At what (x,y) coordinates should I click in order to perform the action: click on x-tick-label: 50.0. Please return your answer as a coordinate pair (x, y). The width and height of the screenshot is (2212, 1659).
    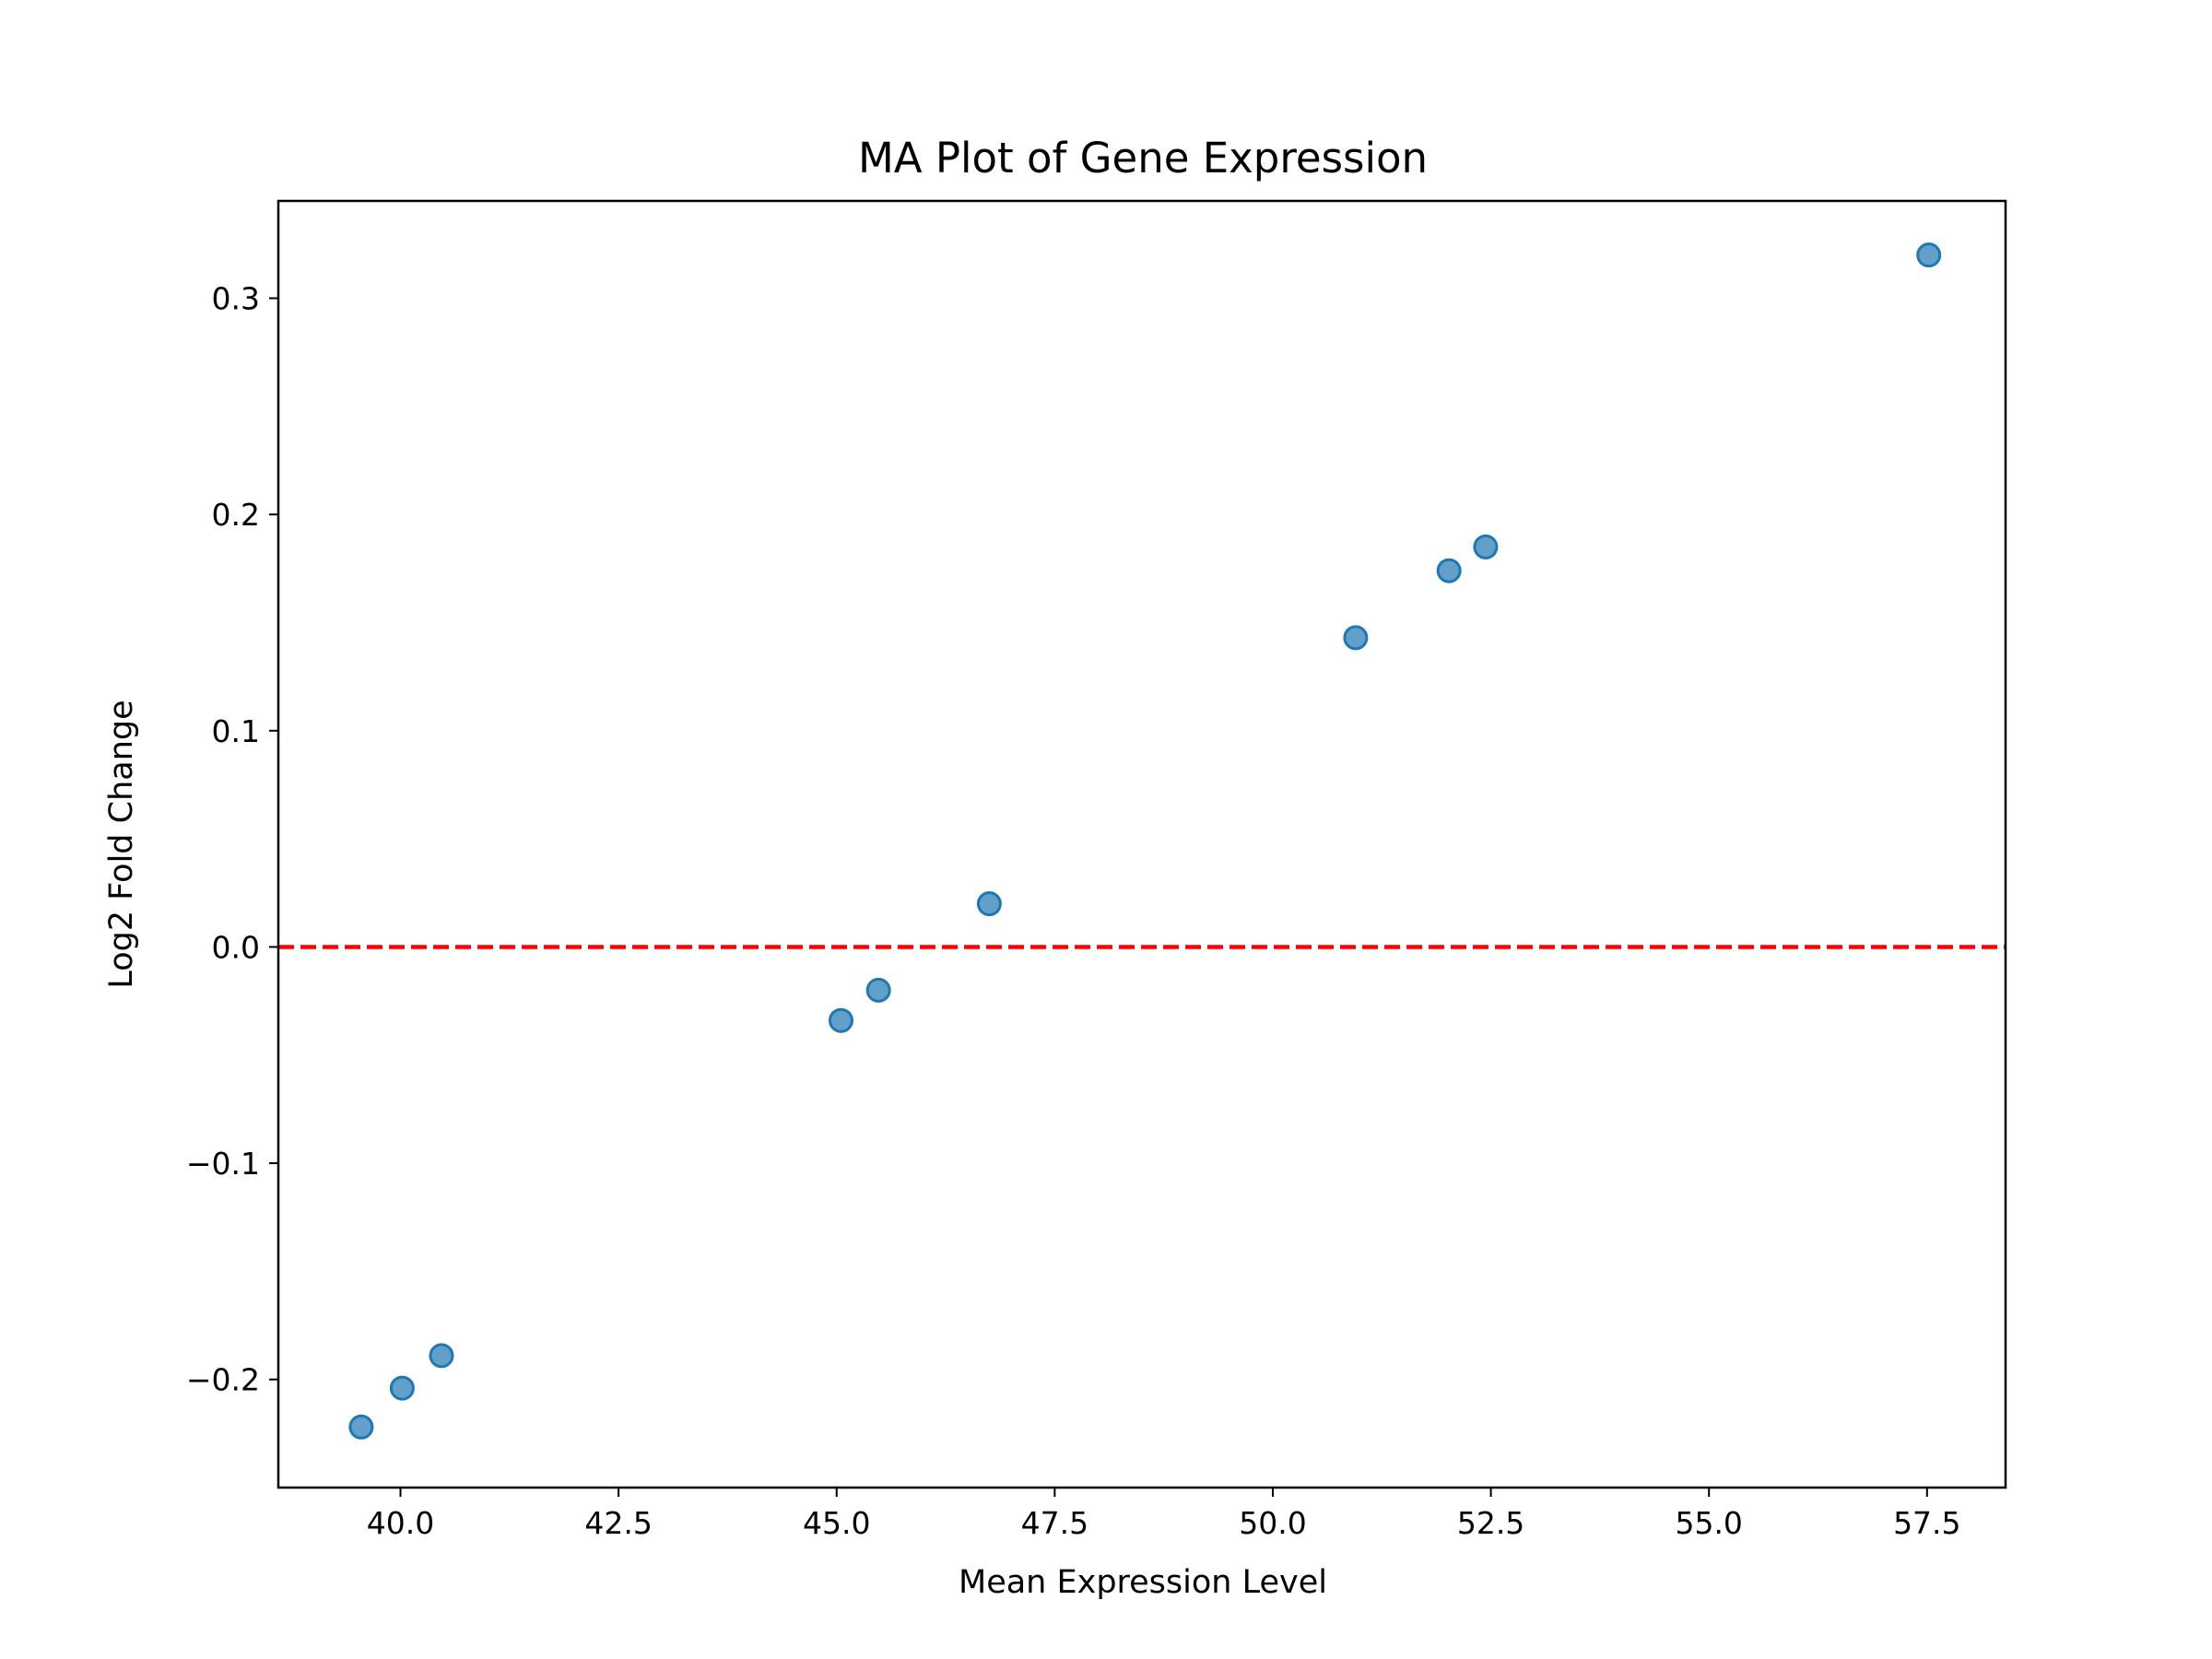
    Looking at the image, I should click on (1272, 1523).